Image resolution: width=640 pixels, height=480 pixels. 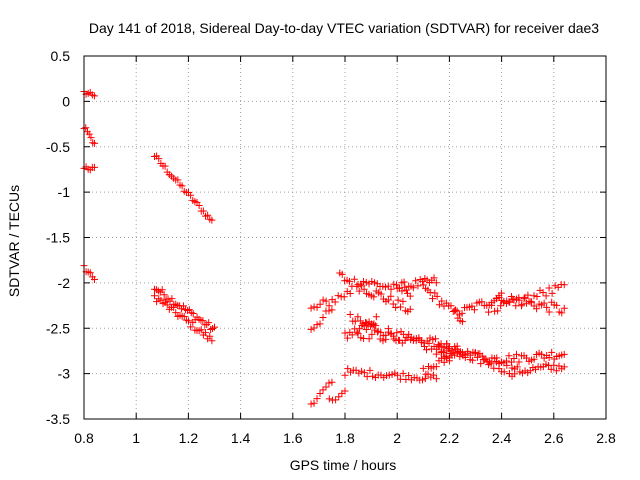 What do you see at coordinates (58, 147) in the screenshot?
I see `y-tick-label: -0.5` at bounding box center [58, 147].